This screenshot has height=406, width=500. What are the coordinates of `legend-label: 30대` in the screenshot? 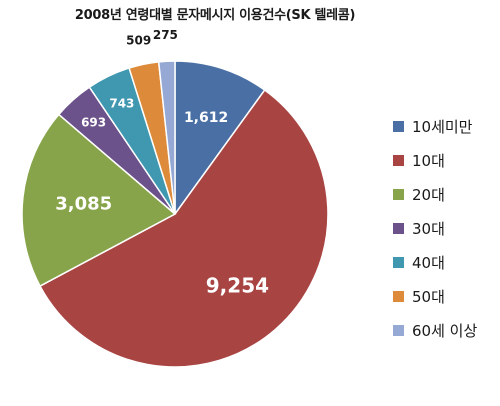 It's located at (428, 228).